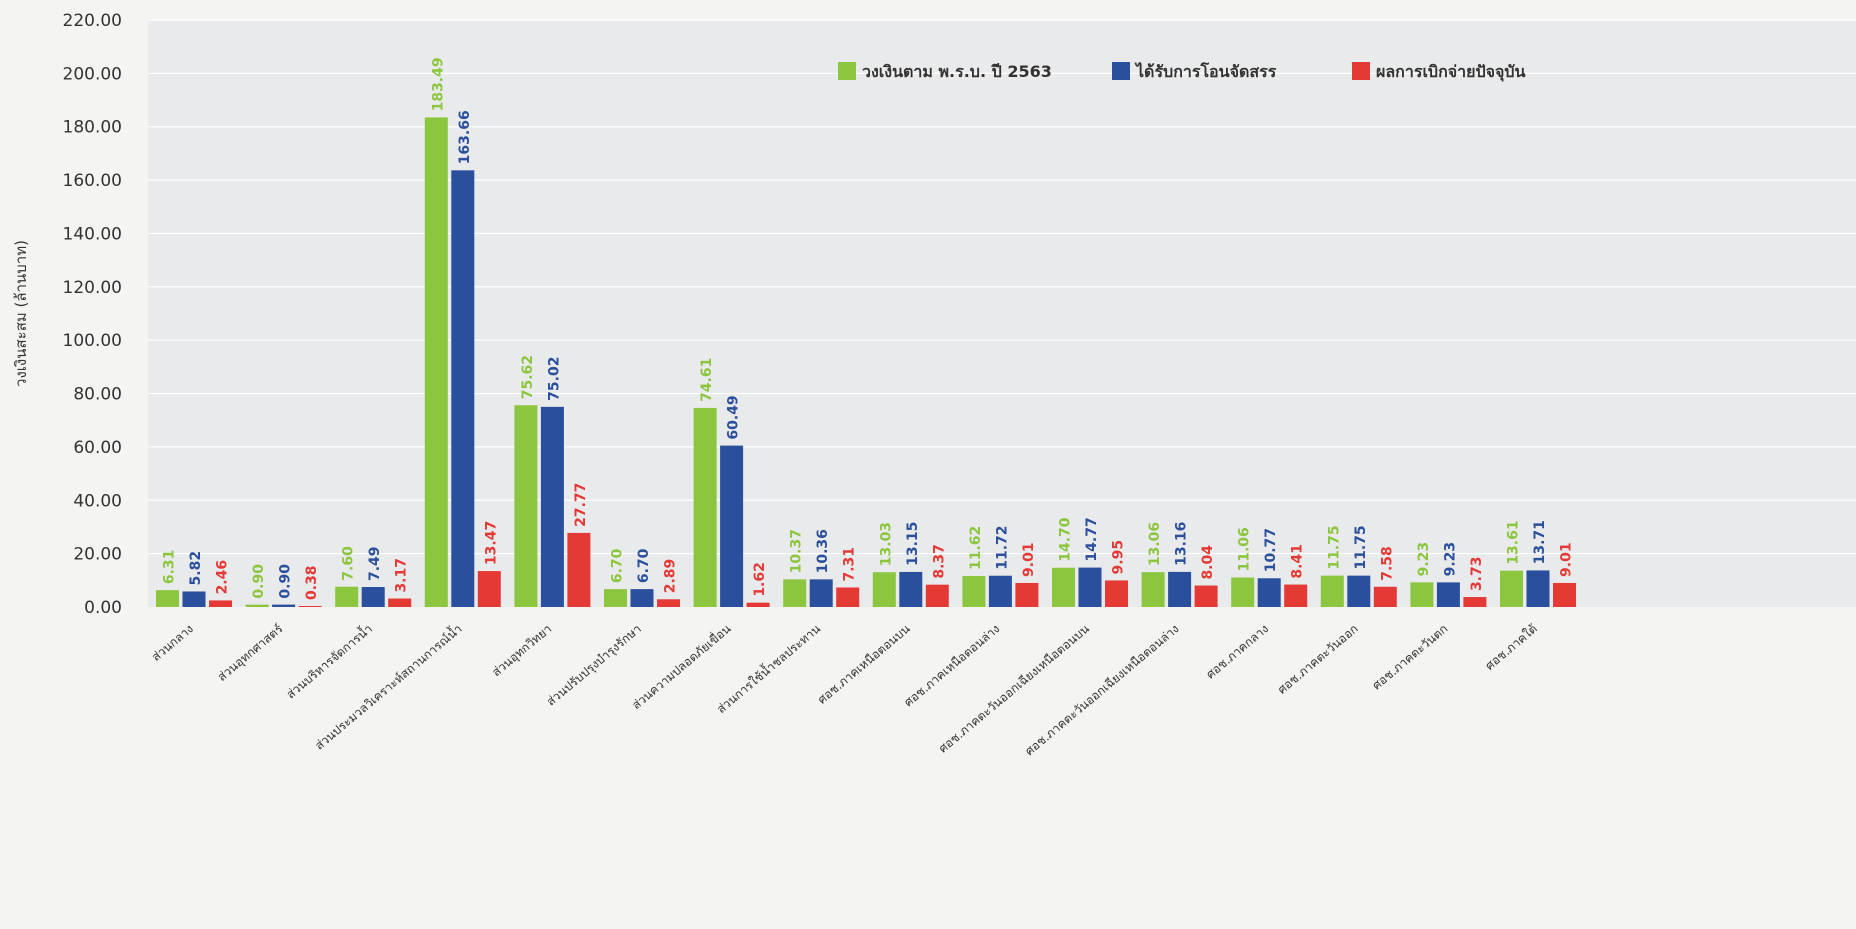 The width and height of the screenshot is (1856, 929). Describe the element at coordinates (1066, 539) in the screenshot. I see `data-label: 14.70` at that location.